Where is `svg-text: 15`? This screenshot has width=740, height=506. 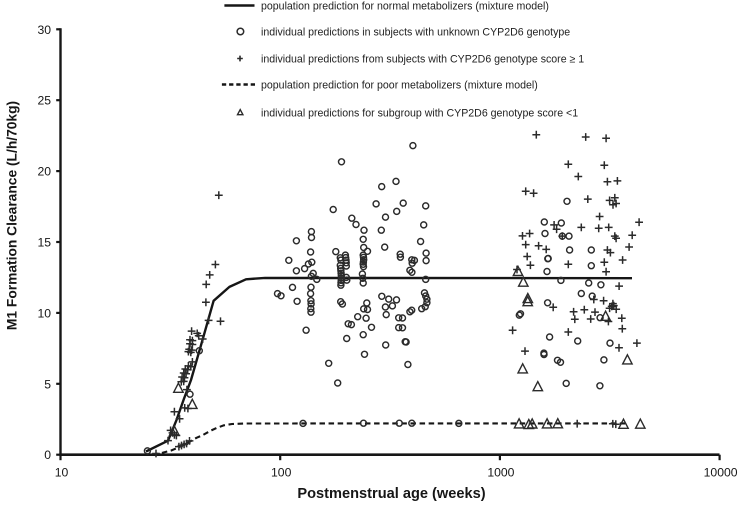
svg-text: 15 is located at coordinates (44, 243).